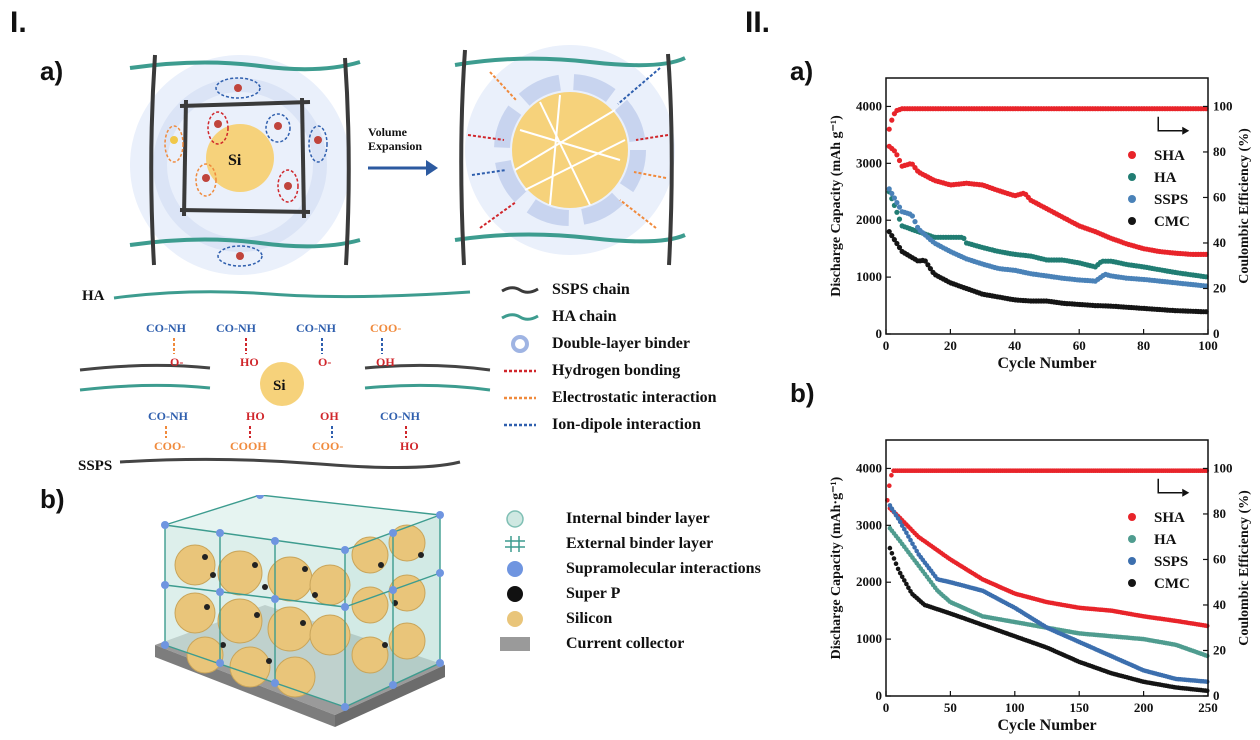  Describe the element at coordinates (638, 518) in the screenshot. I see `legend-label: Internal binder layer` at that location.